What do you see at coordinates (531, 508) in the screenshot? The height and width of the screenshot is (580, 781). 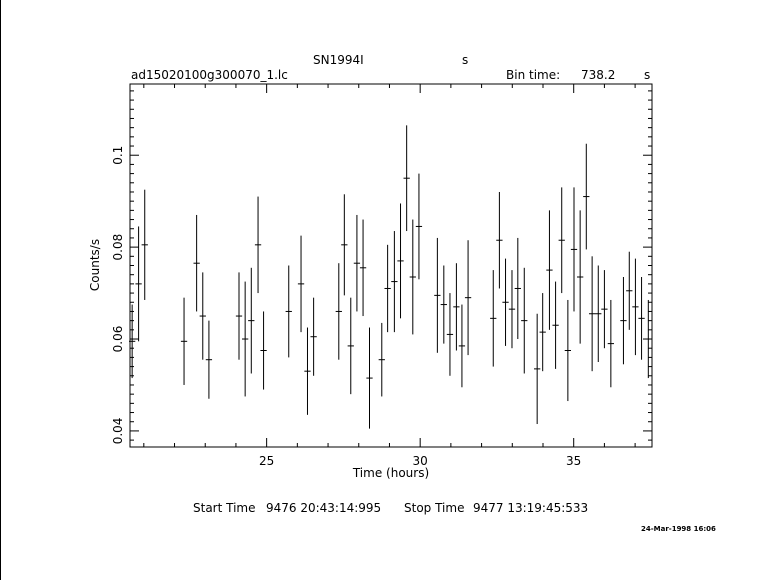 I see `stop-time-value: 9477 13:19:45:533` at bounding box center [531, 508].